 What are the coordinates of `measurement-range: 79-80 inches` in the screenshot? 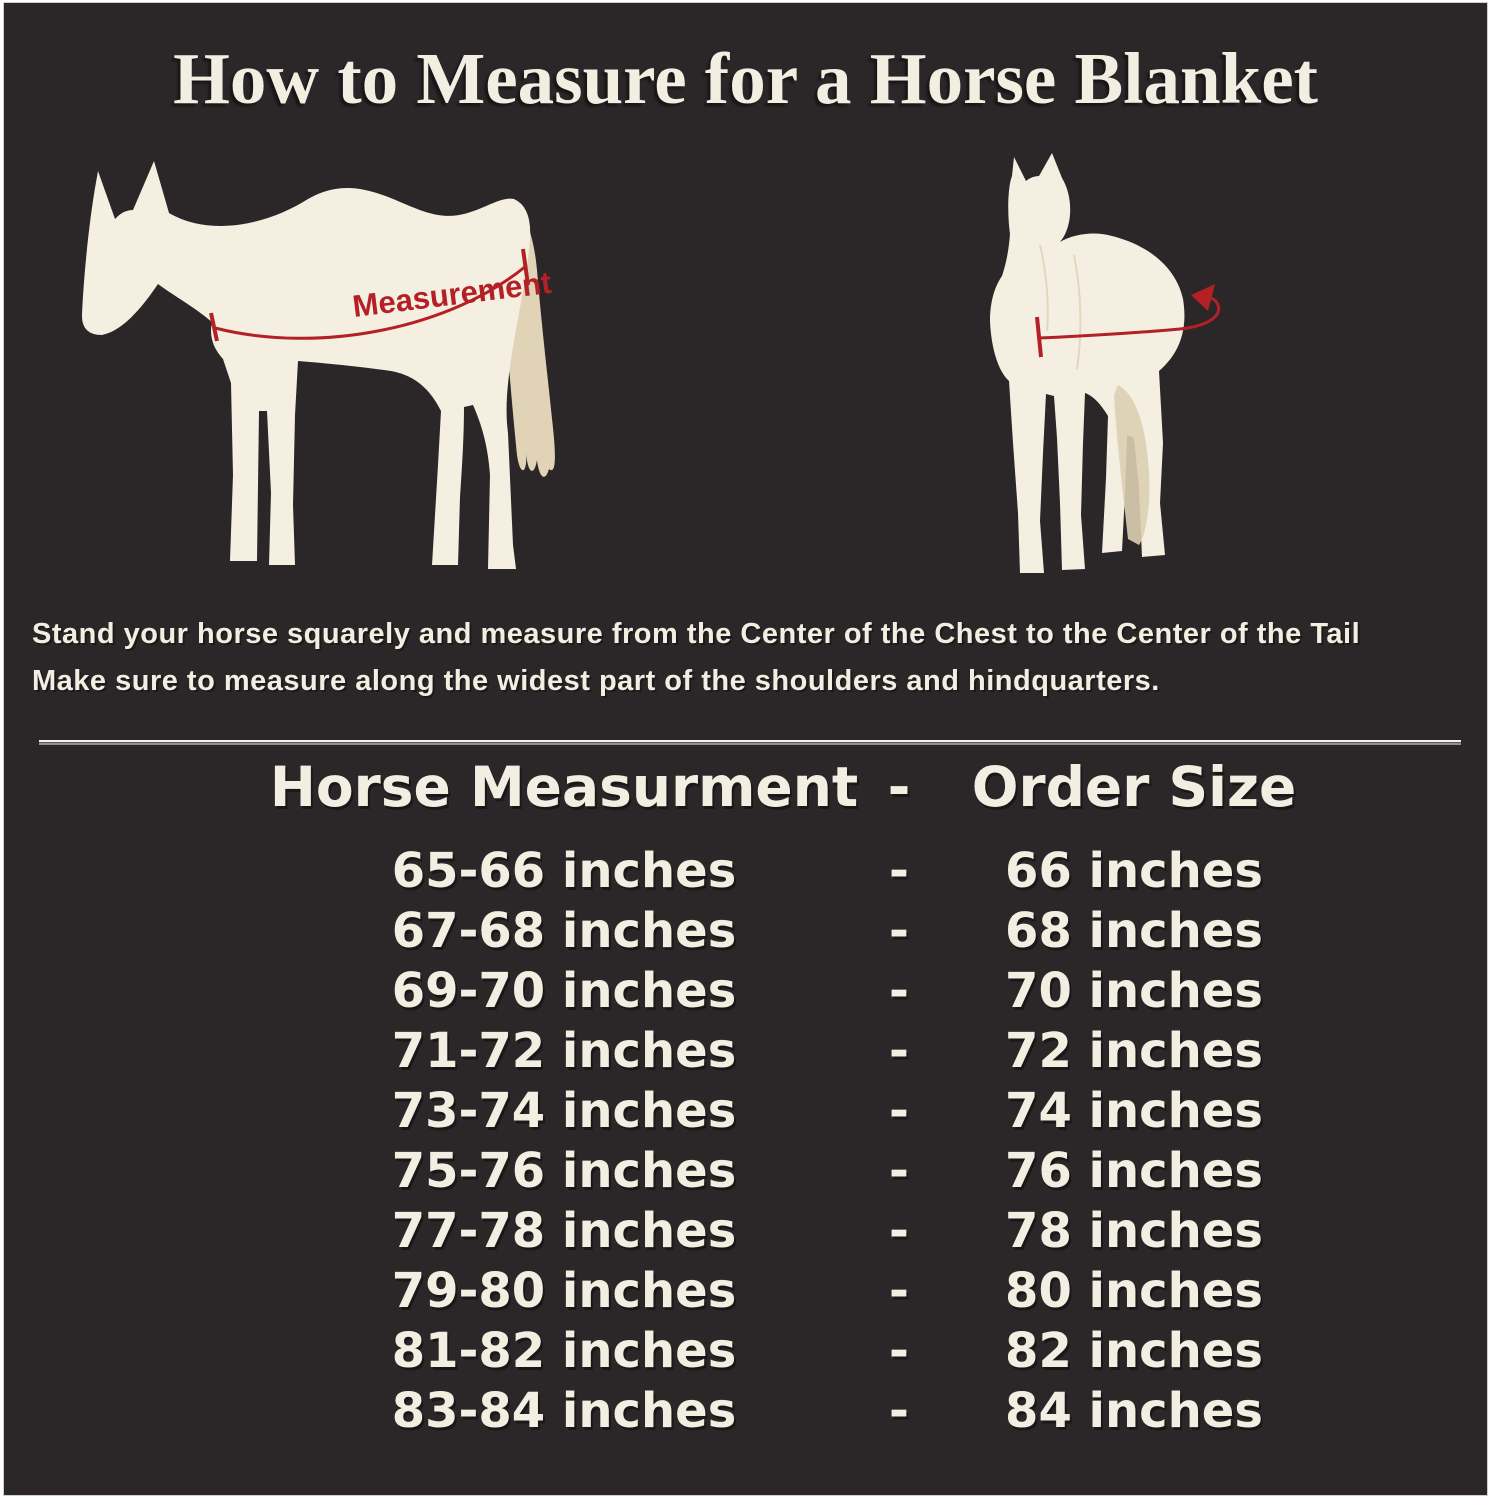 It's located at (564, 1291).